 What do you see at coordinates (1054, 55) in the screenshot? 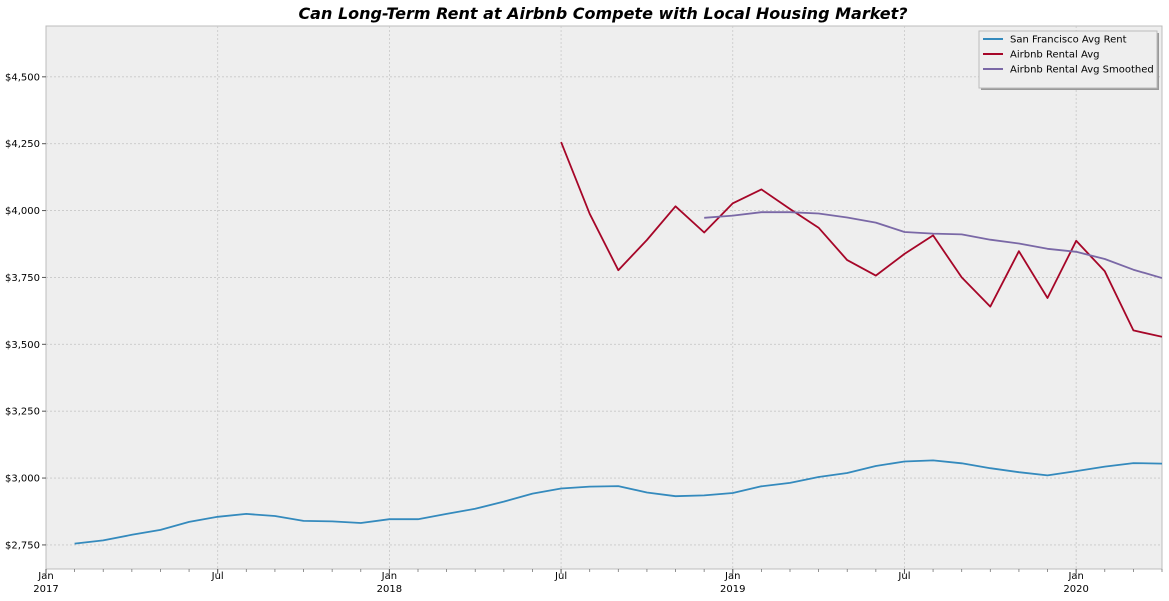
I see `legend-label: Airbnb Rental Avg` at bounding box center [1054, 55].